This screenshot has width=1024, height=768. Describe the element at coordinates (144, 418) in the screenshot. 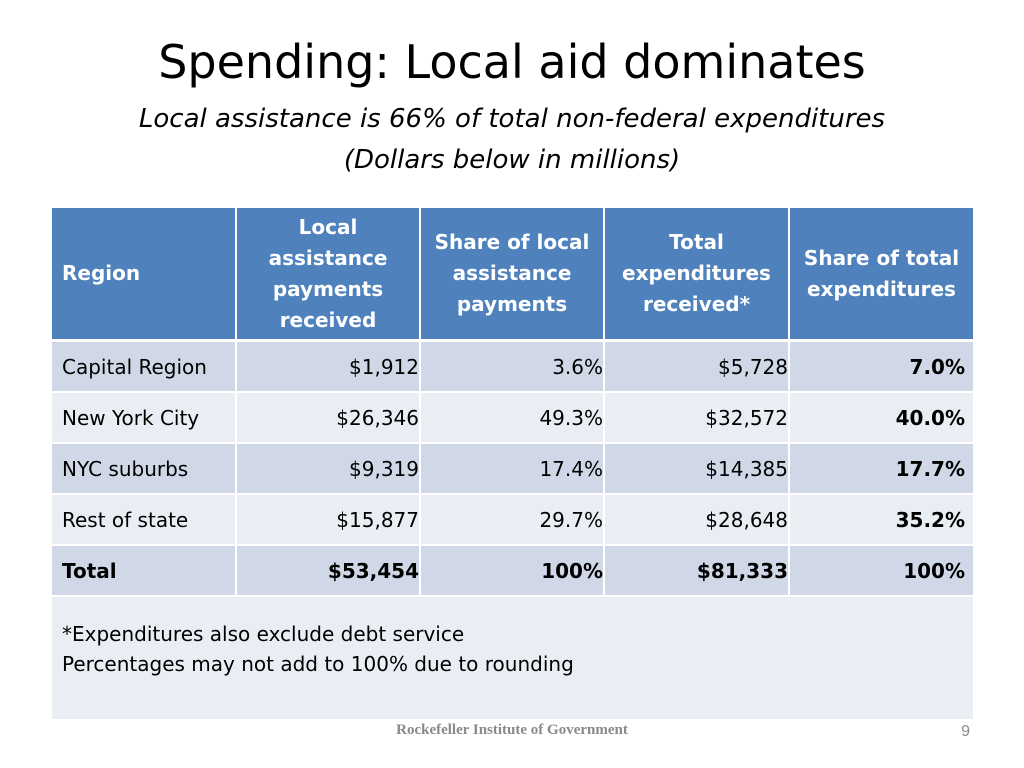

I see `region-cell: New York City` at that location.